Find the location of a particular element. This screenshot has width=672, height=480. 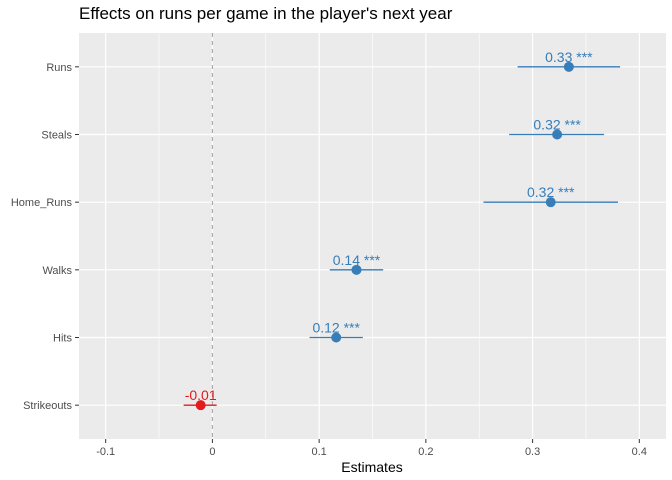

y-tick-label: Home_Runs is located at coordinates (42, 203).